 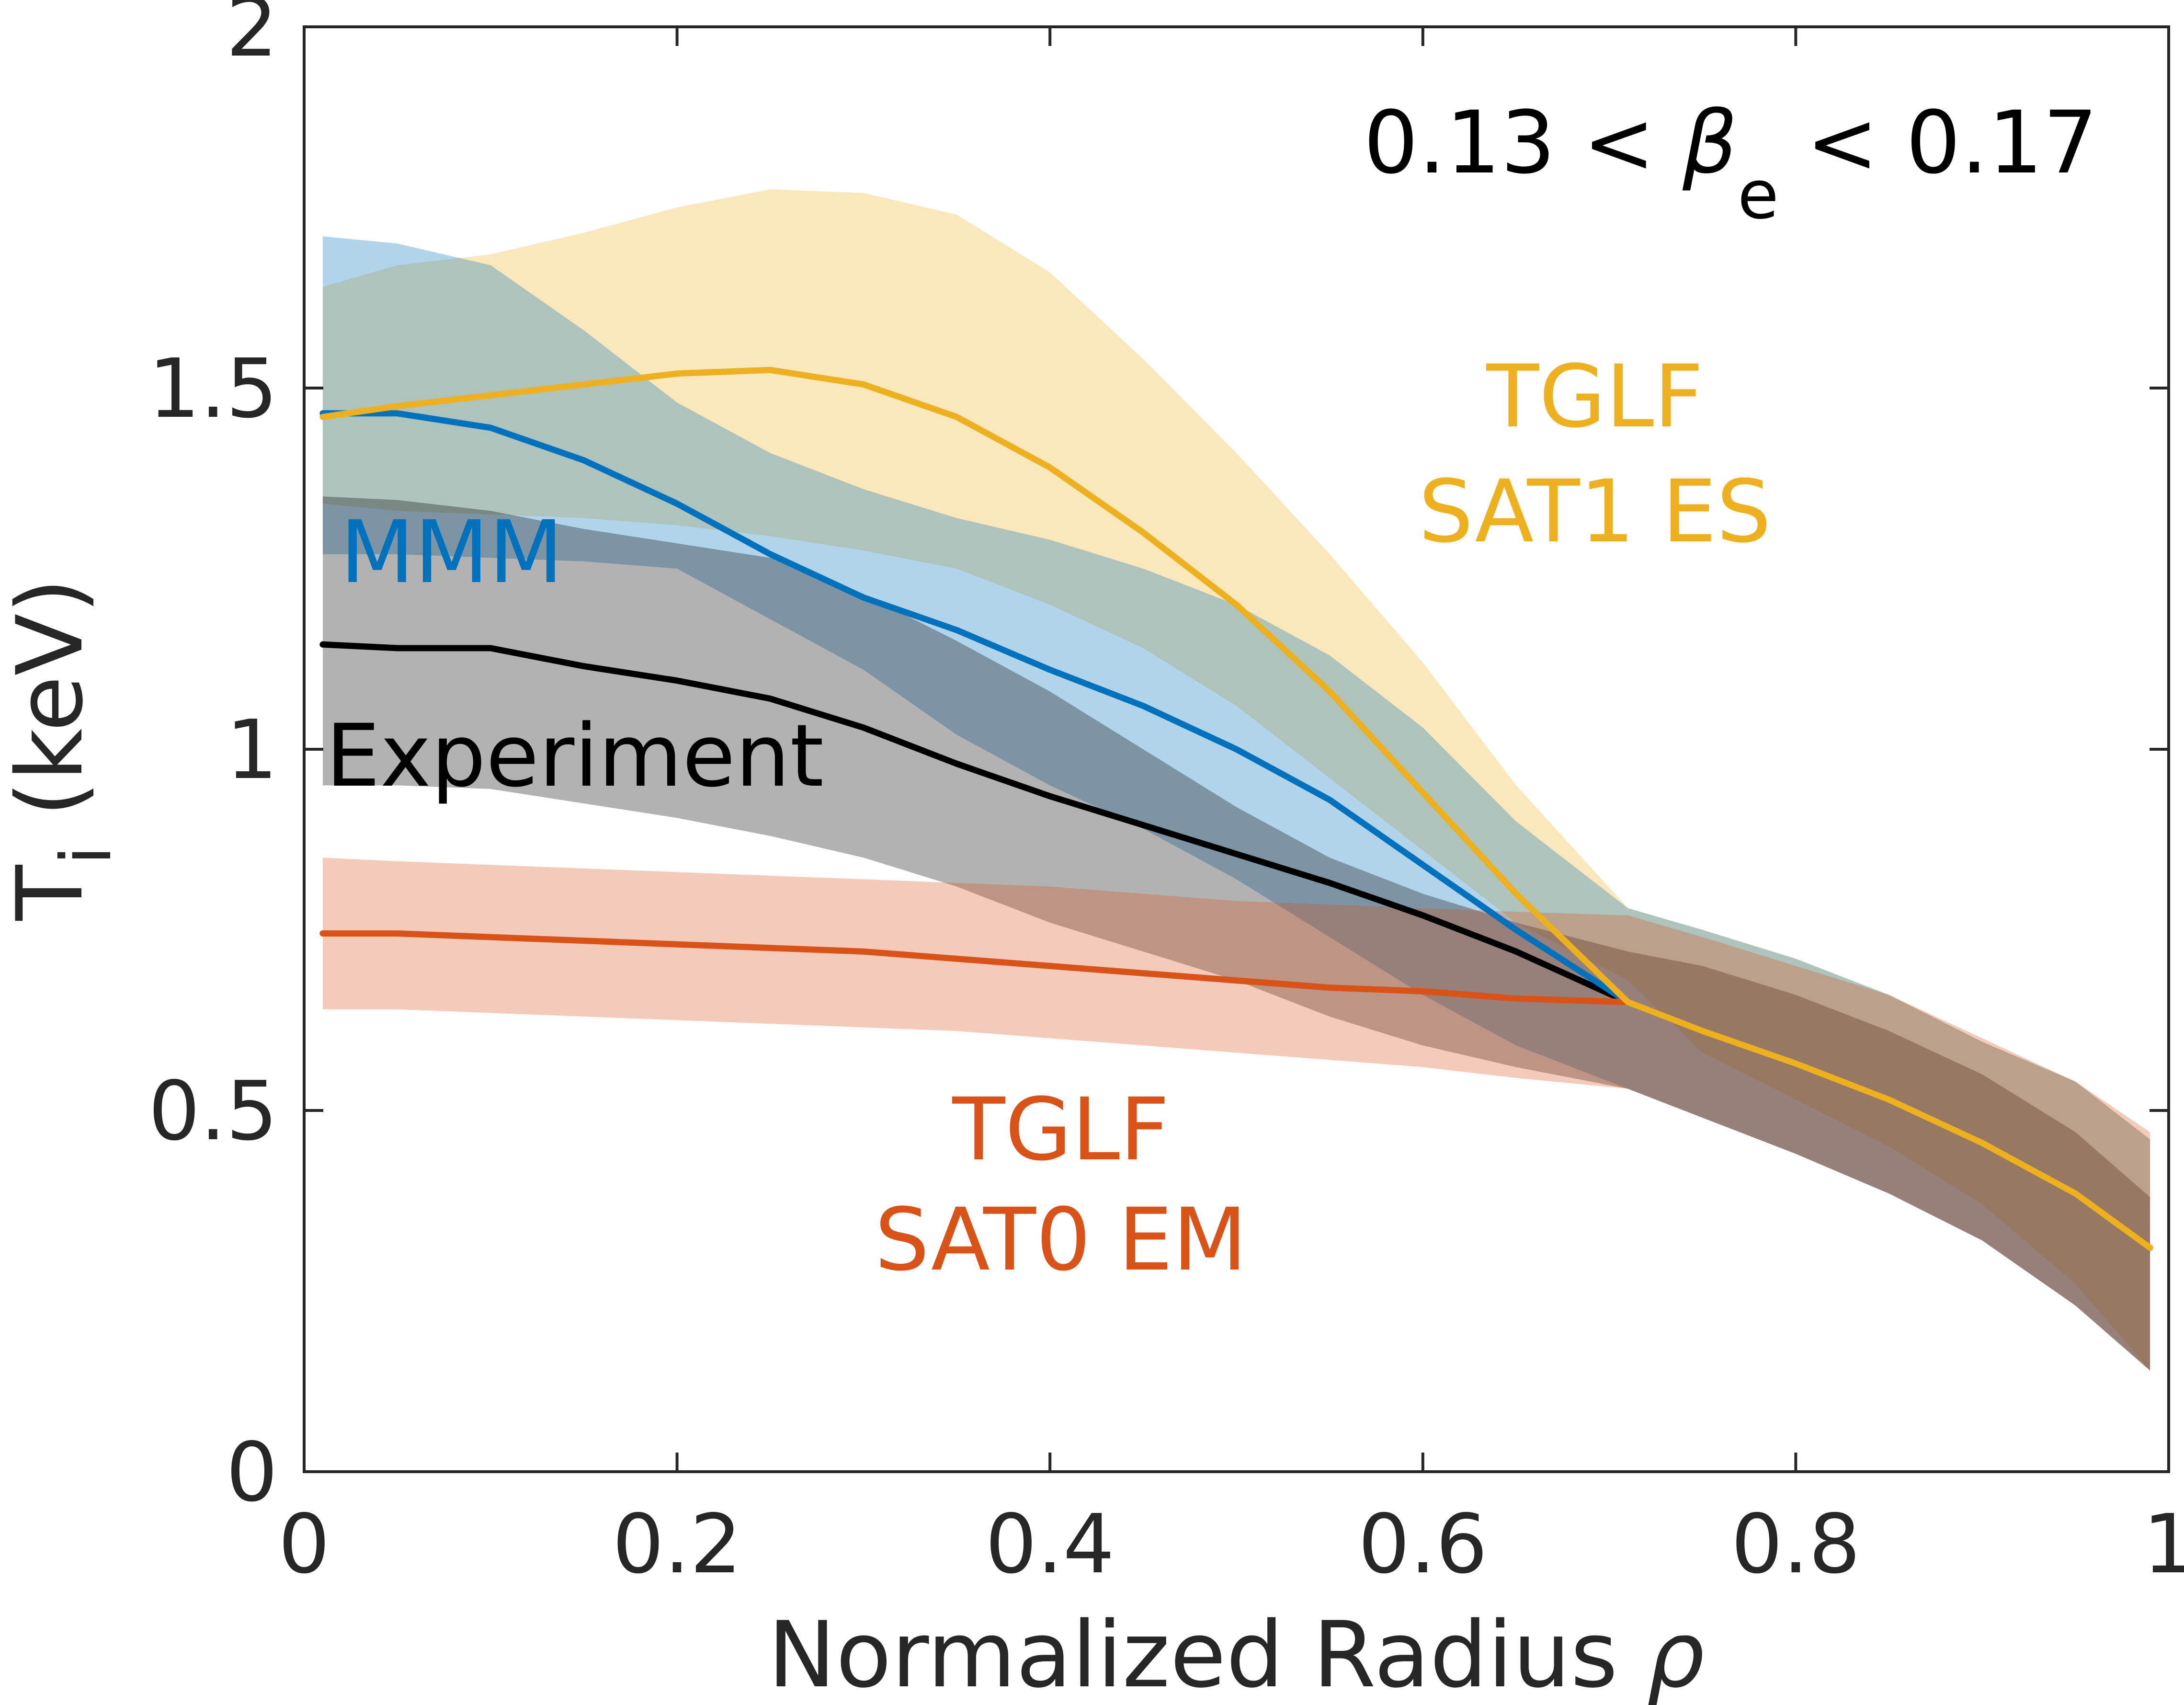 I want to click on x-tick-label: 0.8, so click(x=1796, y=1544).